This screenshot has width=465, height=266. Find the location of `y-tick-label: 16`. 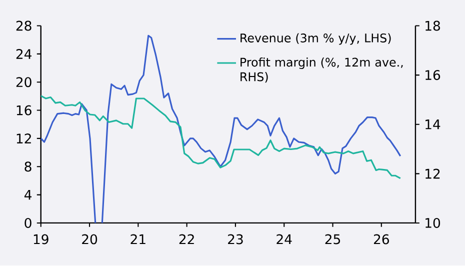

y-tick-label: 16 is located at coordinates (24, 110).